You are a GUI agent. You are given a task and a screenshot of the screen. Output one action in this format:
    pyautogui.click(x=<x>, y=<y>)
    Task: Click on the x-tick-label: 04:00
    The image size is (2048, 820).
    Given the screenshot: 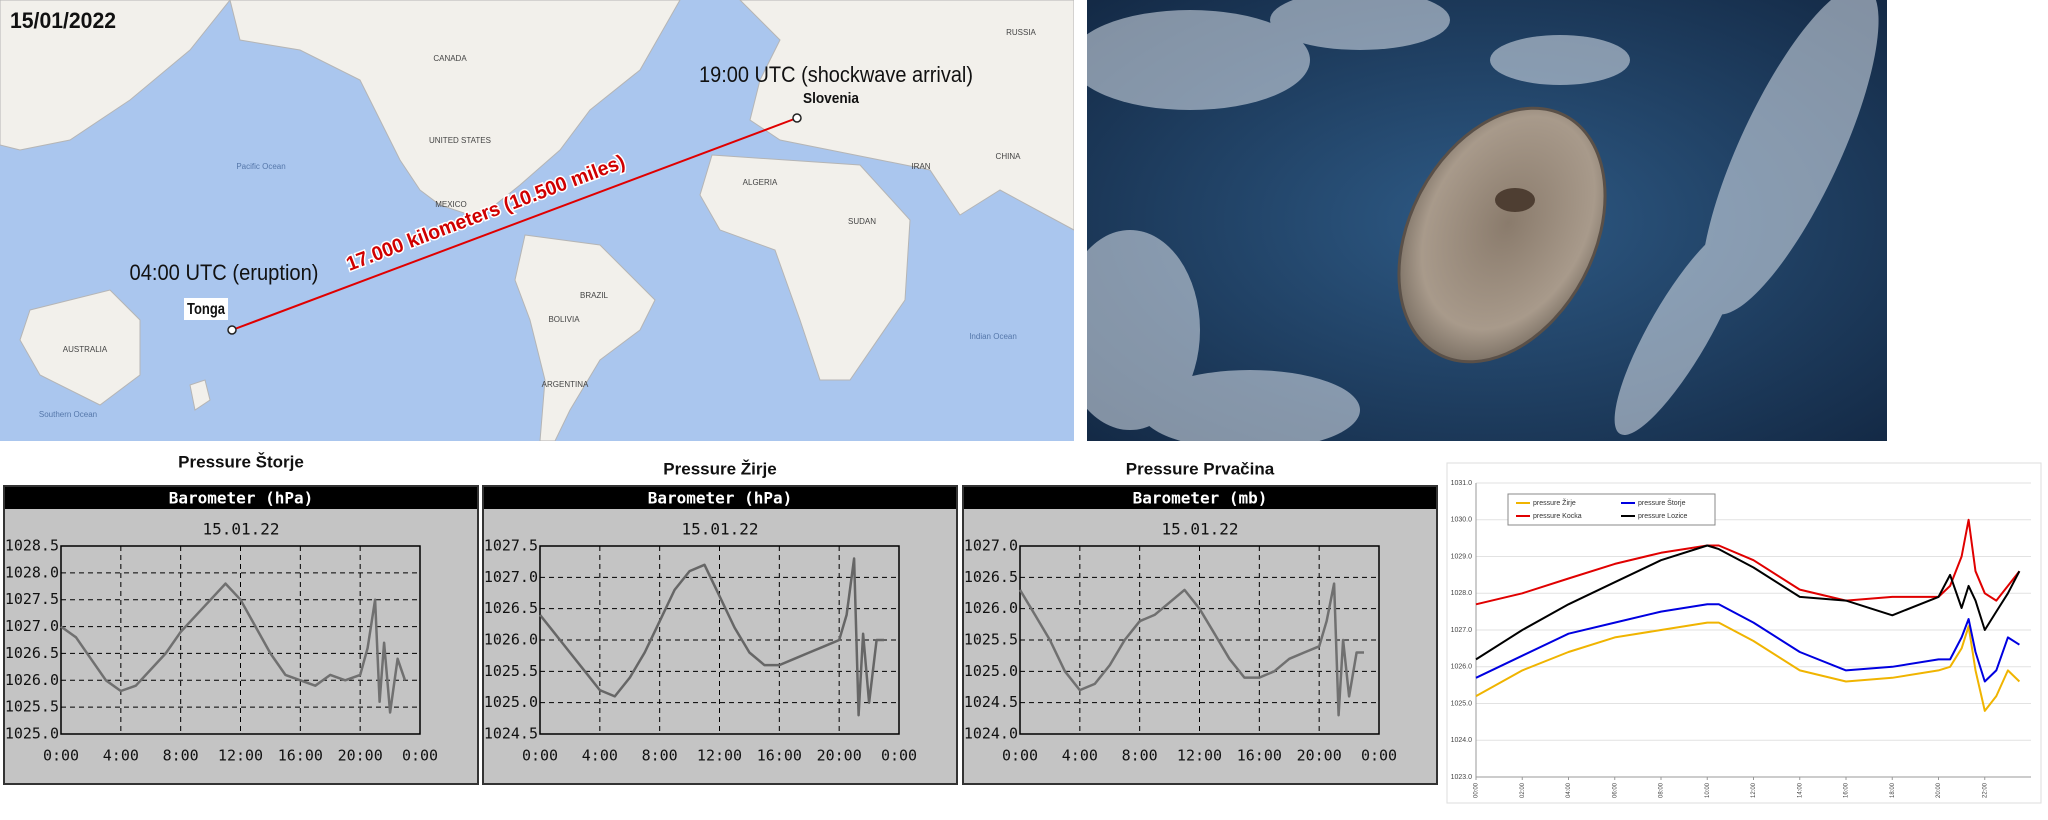 What is the action you would take?
    pyautogui.click(x=1569, y=790)
    